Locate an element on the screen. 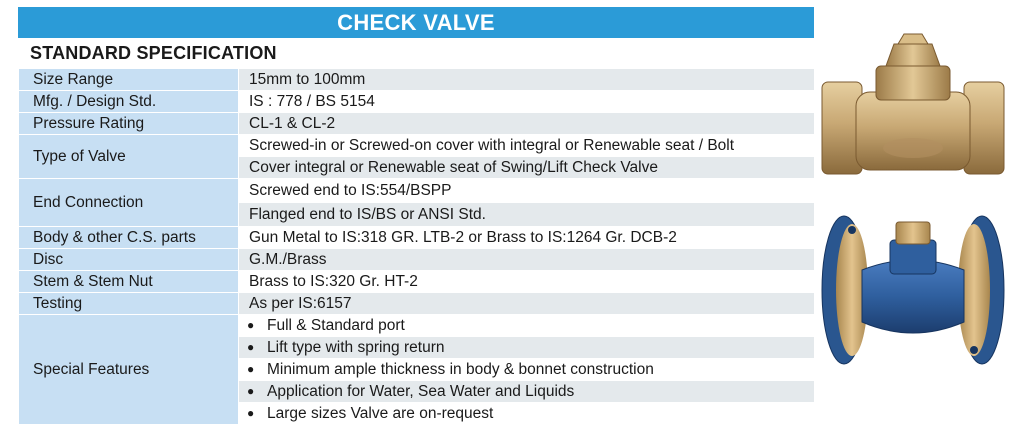  table-row: Disc G.M./Brass is located at coordinates (416, 259).